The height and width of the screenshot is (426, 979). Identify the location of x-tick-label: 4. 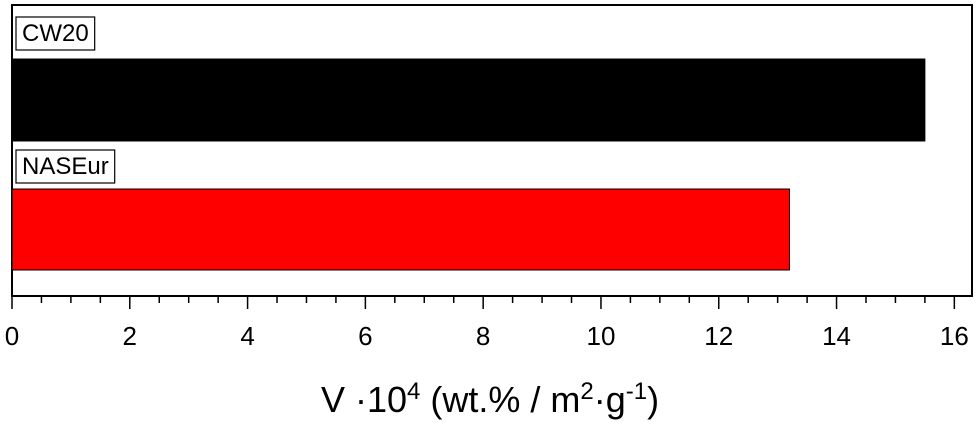
(247, 336).